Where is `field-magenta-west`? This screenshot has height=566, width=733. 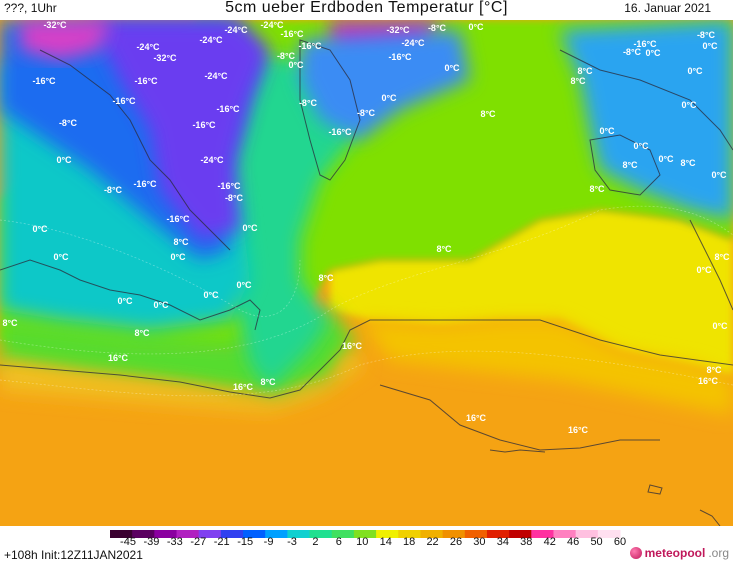
field-magenta-west is located at coordinates (65, 40).